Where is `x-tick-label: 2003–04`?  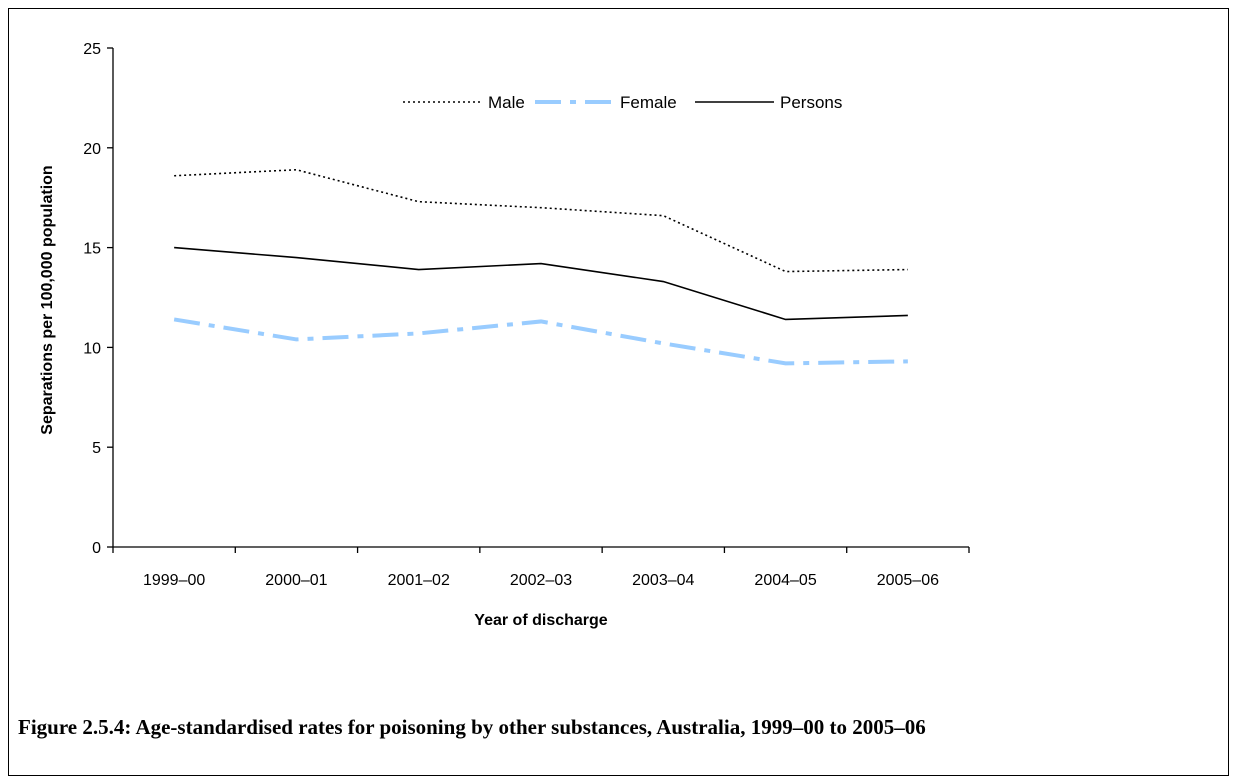
x-tick-label: 2003–04 is located at coordinates (663, 580).